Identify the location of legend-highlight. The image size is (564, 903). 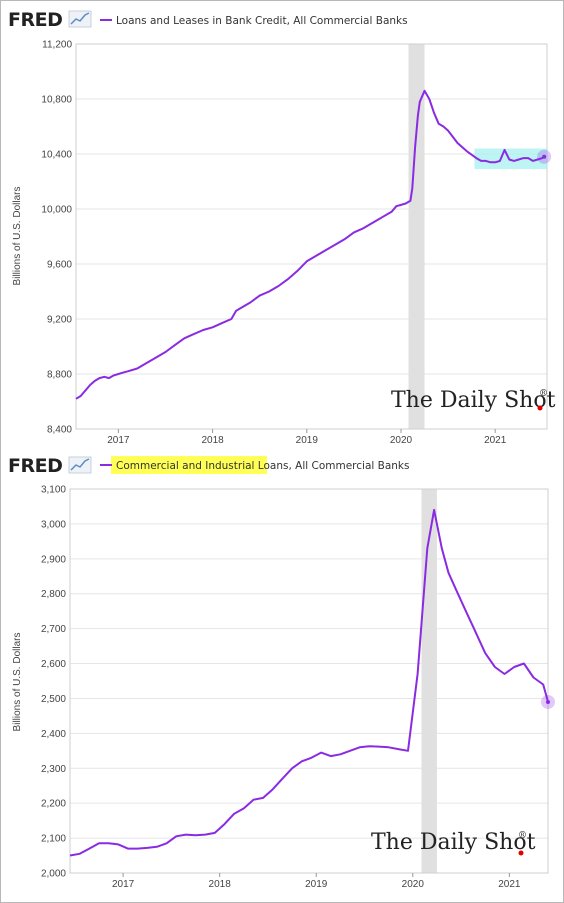
(189, 465).